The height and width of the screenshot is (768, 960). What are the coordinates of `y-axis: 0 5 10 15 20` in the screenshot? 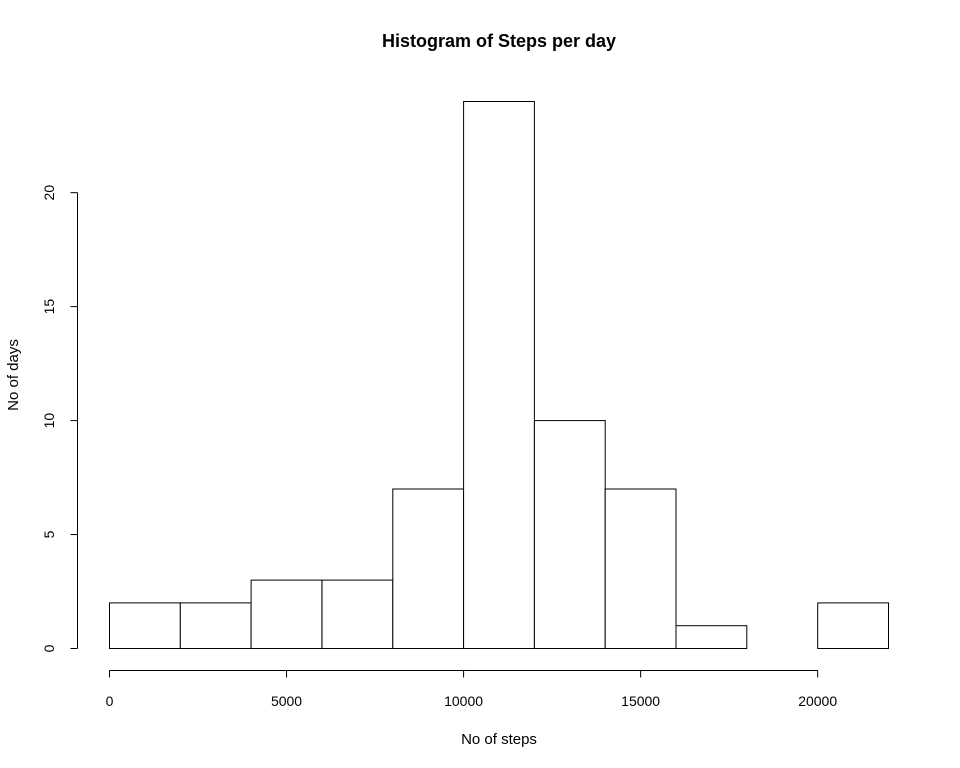 It's located at (59, 418).